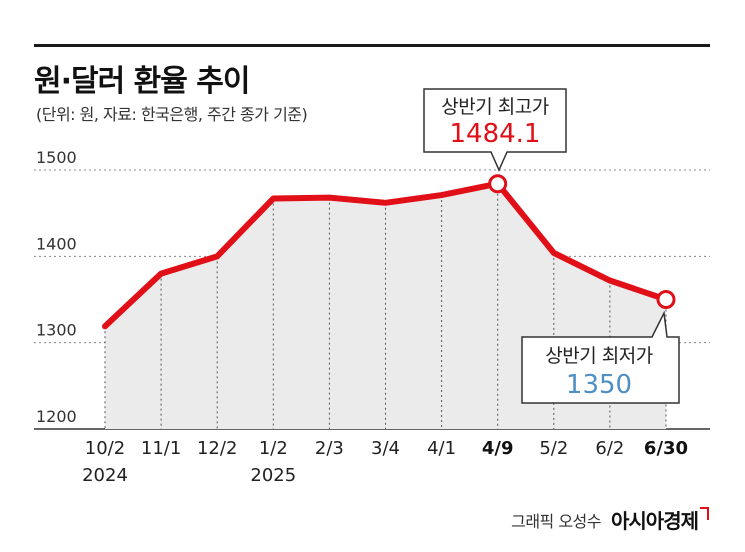 This screenshot has height=552, width=745. I want to click on x-tick-label: 6/2, so click(609, 448).